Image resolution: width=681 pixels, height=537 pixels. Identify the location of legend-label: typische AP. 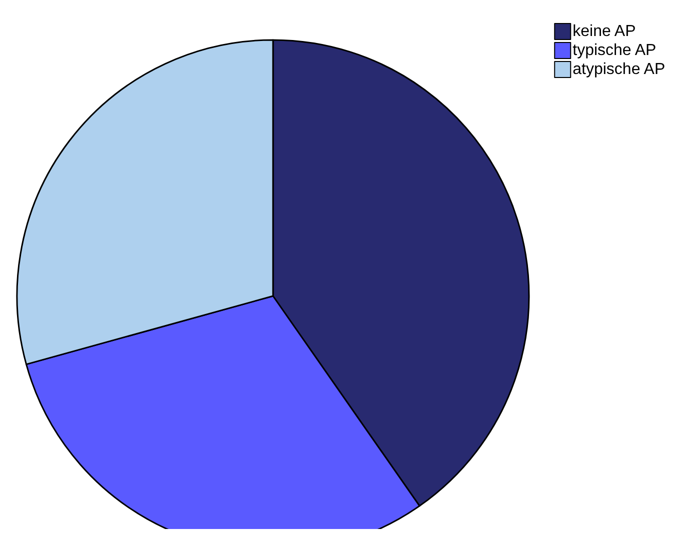
(614, 50).